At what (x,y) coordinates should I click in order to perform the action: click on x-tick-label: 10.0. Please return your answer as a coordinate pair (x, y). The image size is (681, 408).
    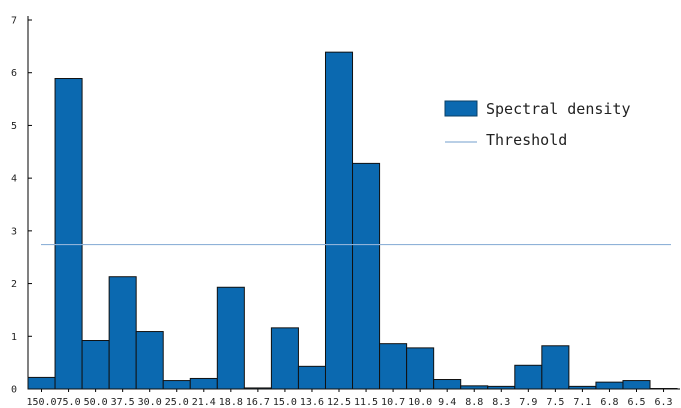
    Looking at the image, I should click on (420, 402).